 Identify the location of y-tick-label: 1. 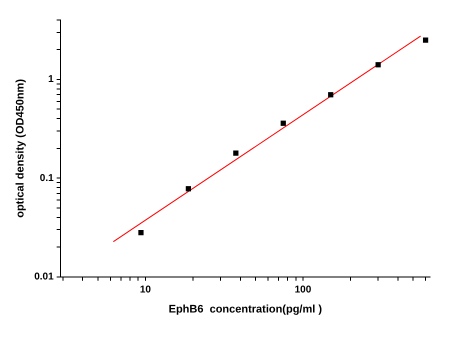
(51, 80).